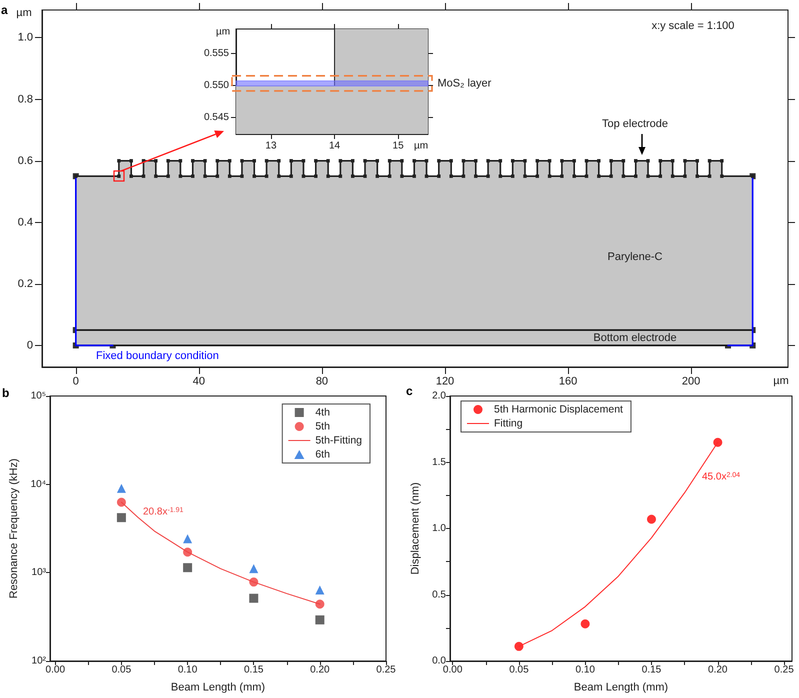  What do you see at coordinates (445, 382) in the screenshot?
I see `x-tick-label: 120` at bounding box center [445, 382].